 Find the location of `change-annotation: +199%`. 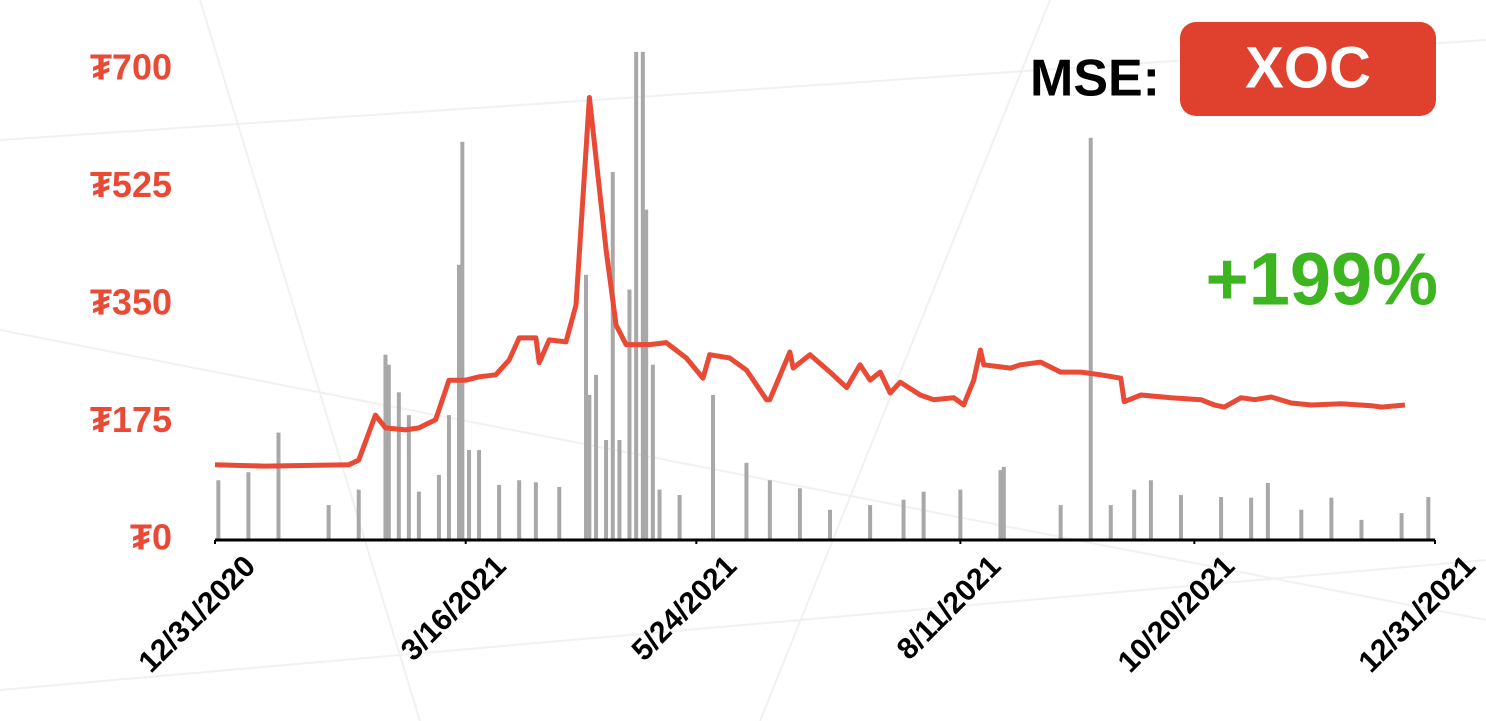

change-annotation: +199% is located at coordinates (1322, 279).